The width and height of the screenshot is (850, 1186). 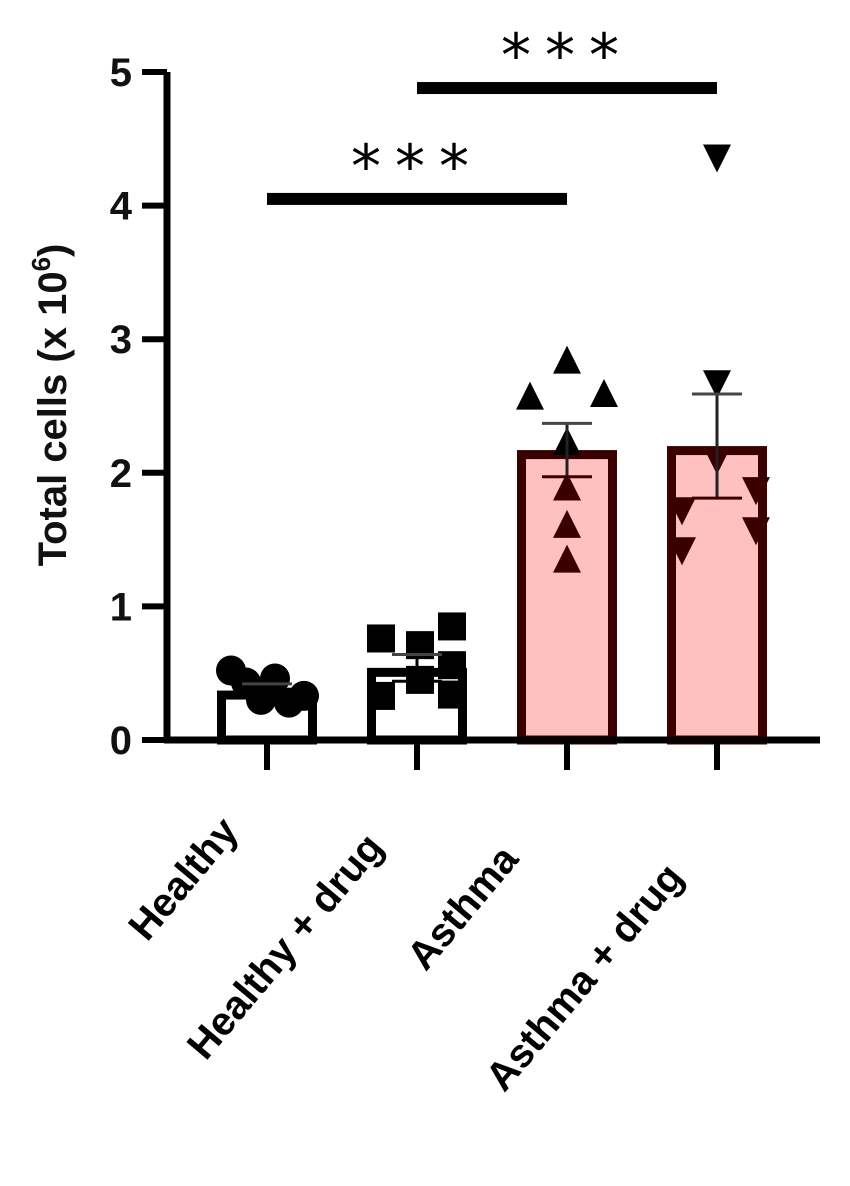 I want to click on y-tick-label: 4, so click(x=121, y=207).